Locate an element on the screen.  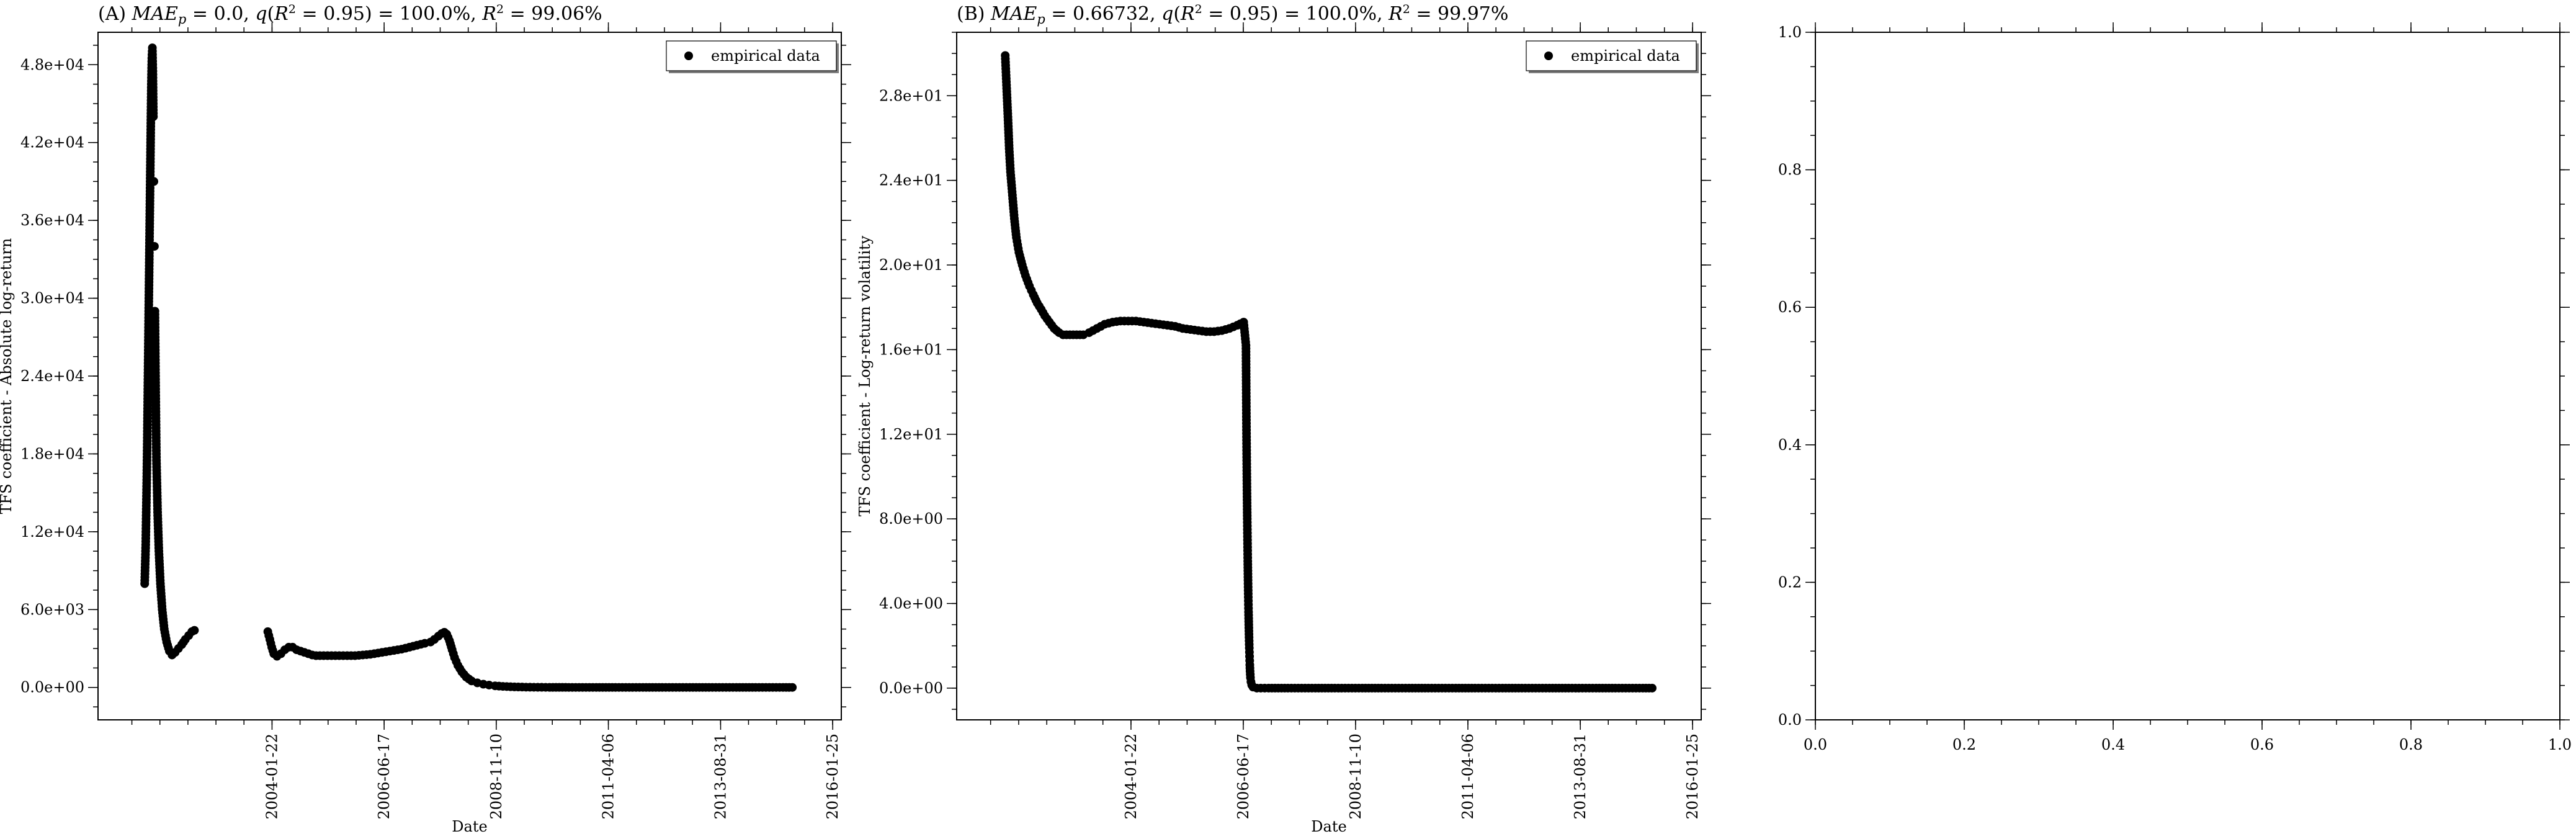
x-tick-label: 0.2 is located at coordinates (1964, 744).